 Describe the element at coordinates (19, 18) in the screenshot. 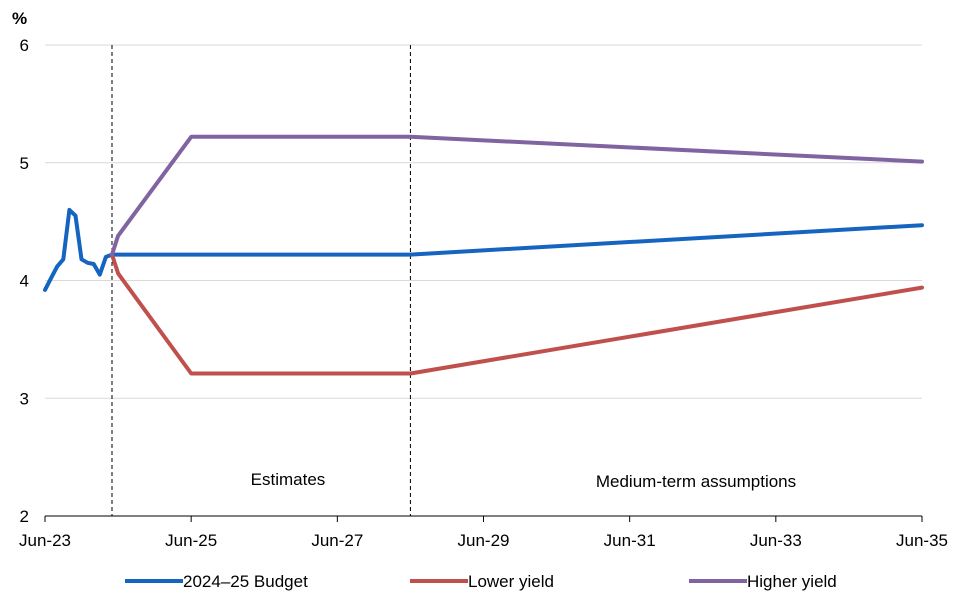

I see `y-axis-unit-label: %` at that location.